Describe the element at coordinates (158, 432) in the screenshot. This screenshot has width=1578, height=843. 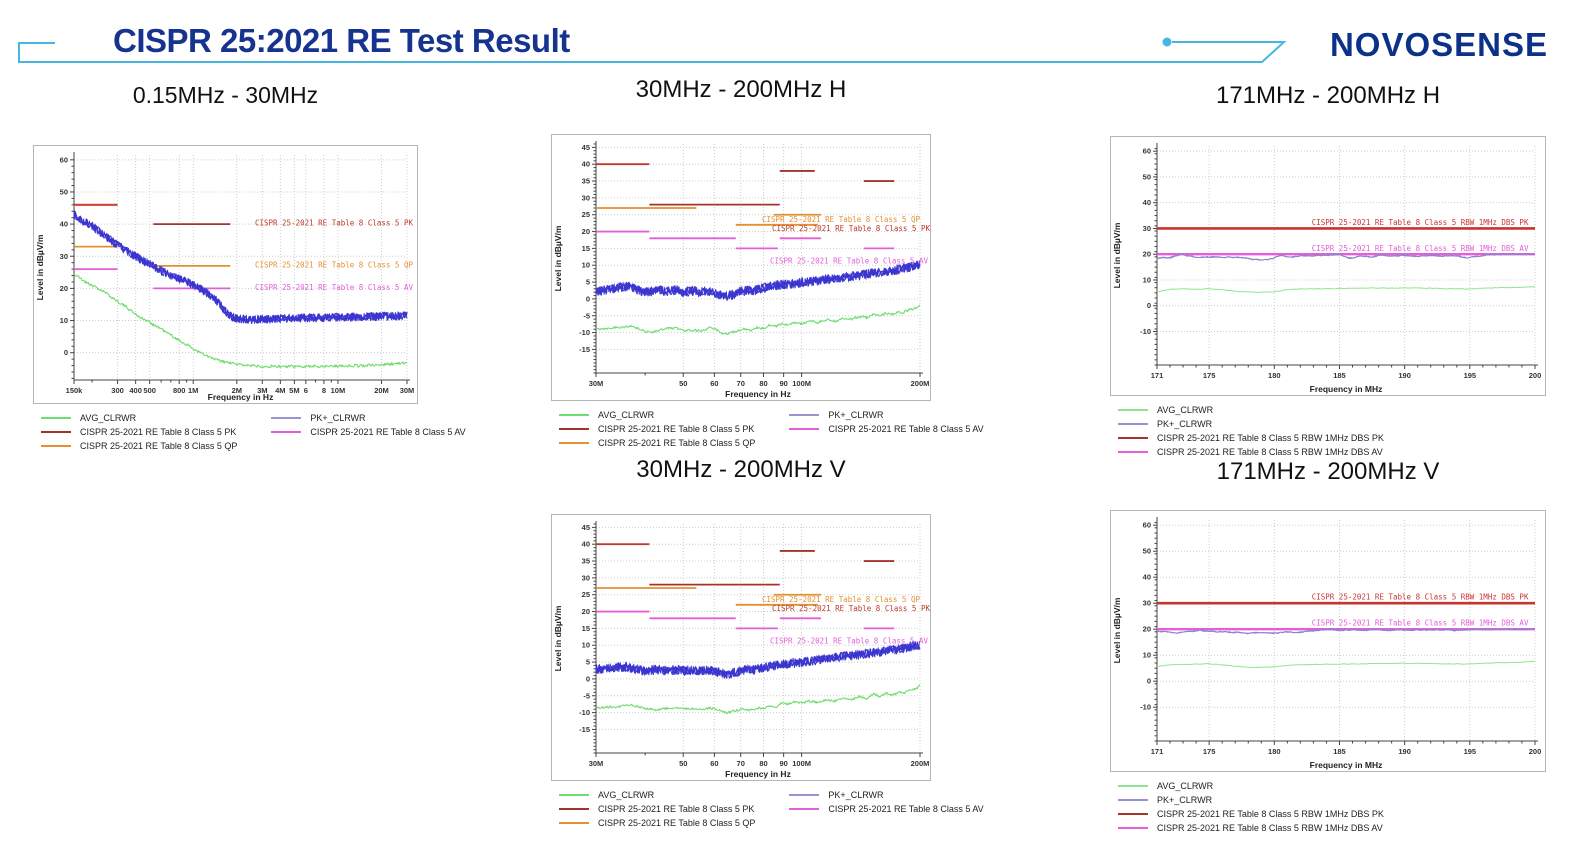
I see `legend-label: CISPR 25-2021 RE Table 8 Class 5 PK` at that location.